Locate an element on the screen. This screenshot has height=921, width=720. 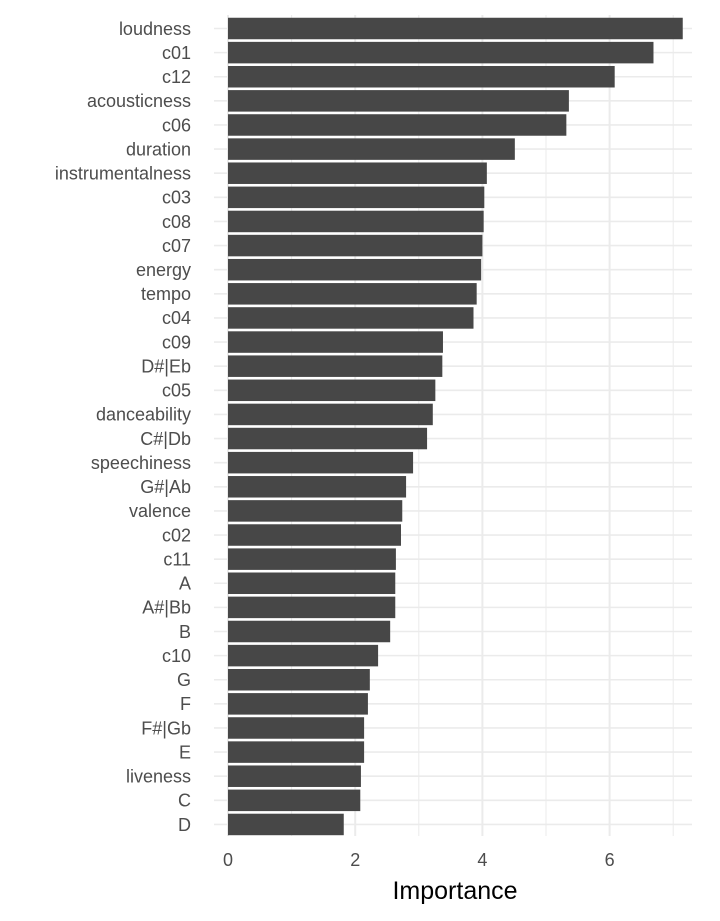
x-tick-labels: 0 2 4 6 is located at coordinates (419, 860).